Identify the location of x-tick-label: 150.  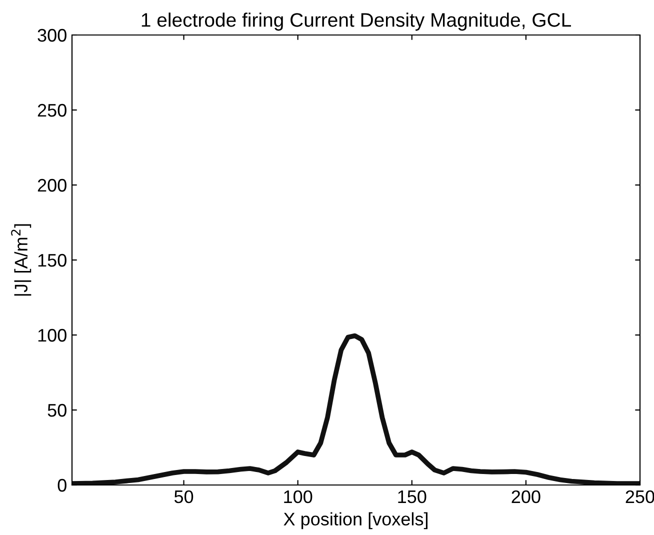
(412, 497).